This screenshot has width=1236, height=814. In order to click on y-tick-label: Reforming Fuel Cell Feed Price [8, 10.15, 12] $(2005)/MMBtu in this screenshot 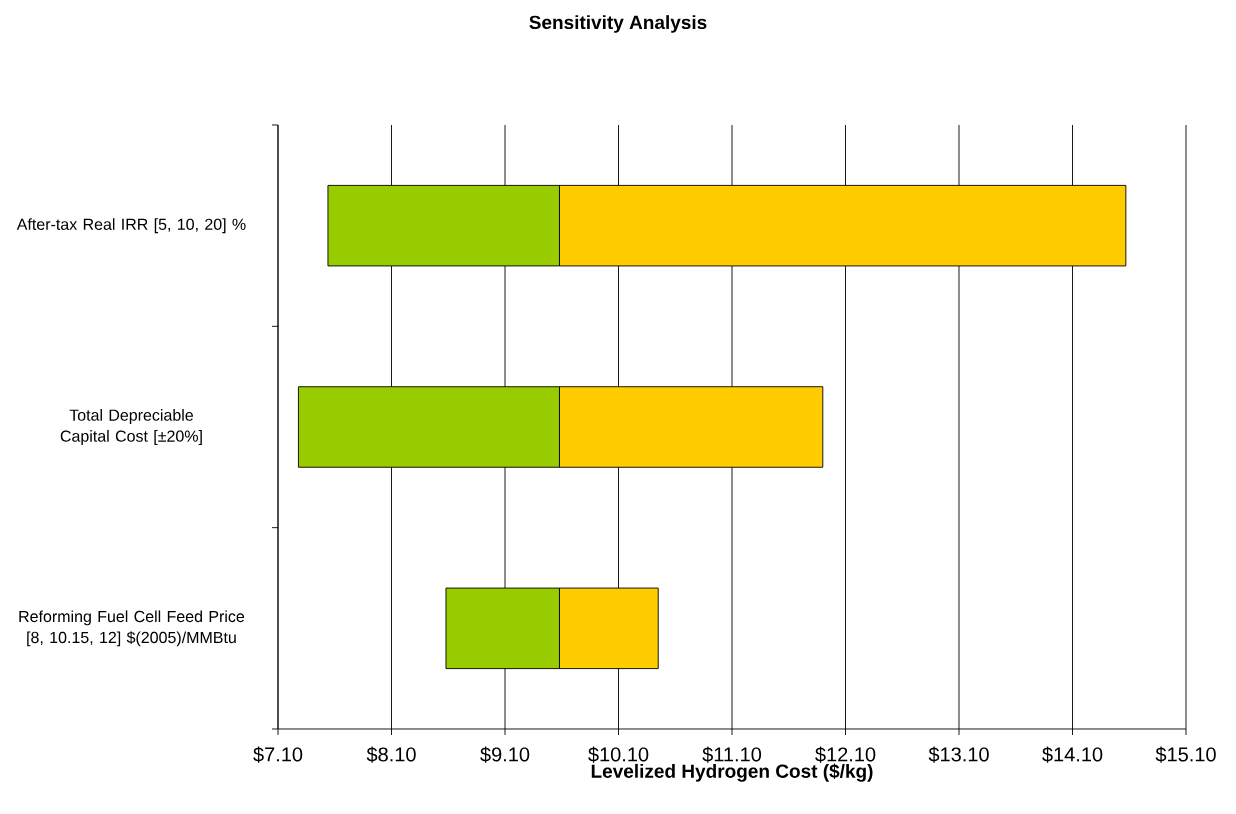, I will do `click(132, 628)`.